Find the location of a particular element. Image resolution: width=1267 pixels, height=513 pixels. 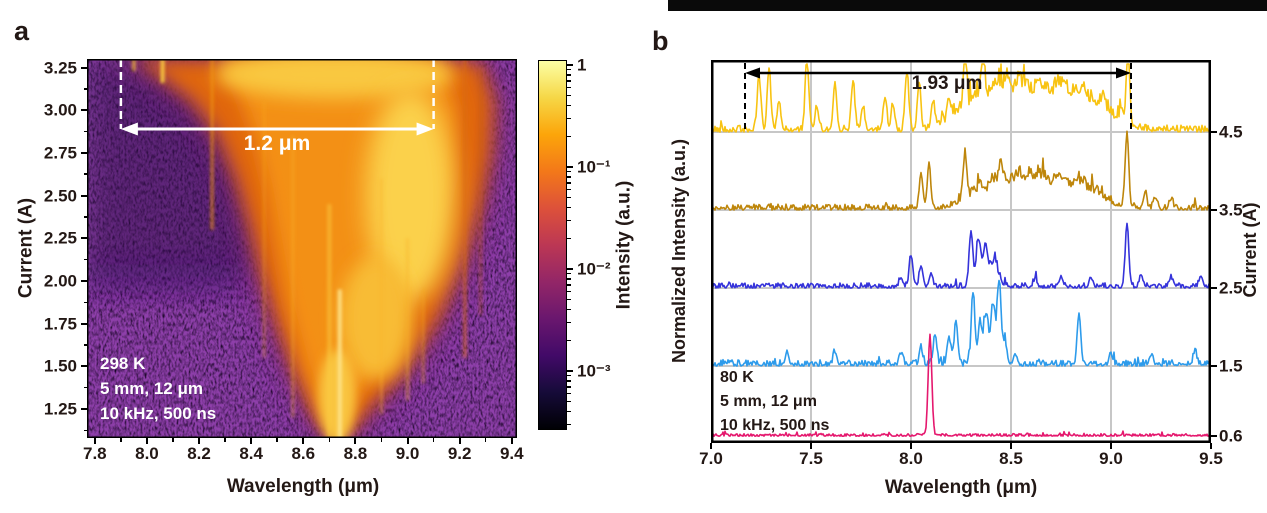

panel-a-ylabel: Current (A) is located at coordinates (26, 248).